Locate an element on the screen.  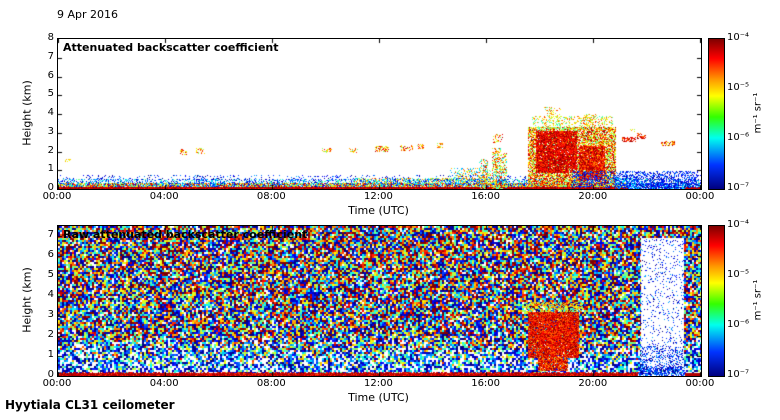
colorbar-unit-bottom: m⁻¹ sr⁻¹ is located at coordinates (758, 300).